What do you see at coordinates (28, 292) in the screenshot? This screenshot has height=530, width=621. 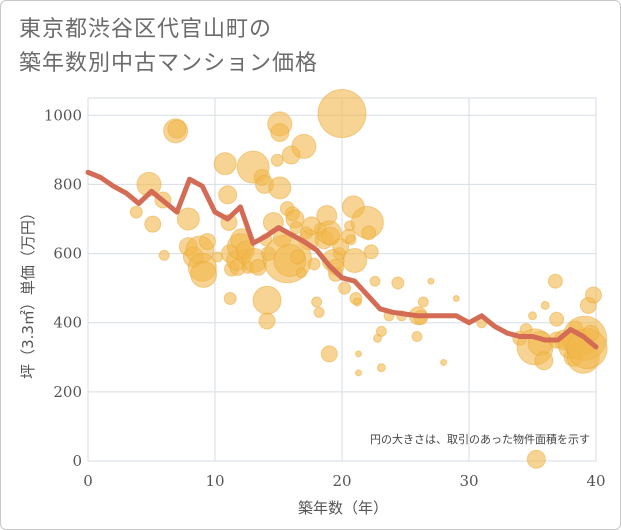 I see `y-axis-title: 坪（3.3㎡）単価（万円）` at bounding box center [28, 292].